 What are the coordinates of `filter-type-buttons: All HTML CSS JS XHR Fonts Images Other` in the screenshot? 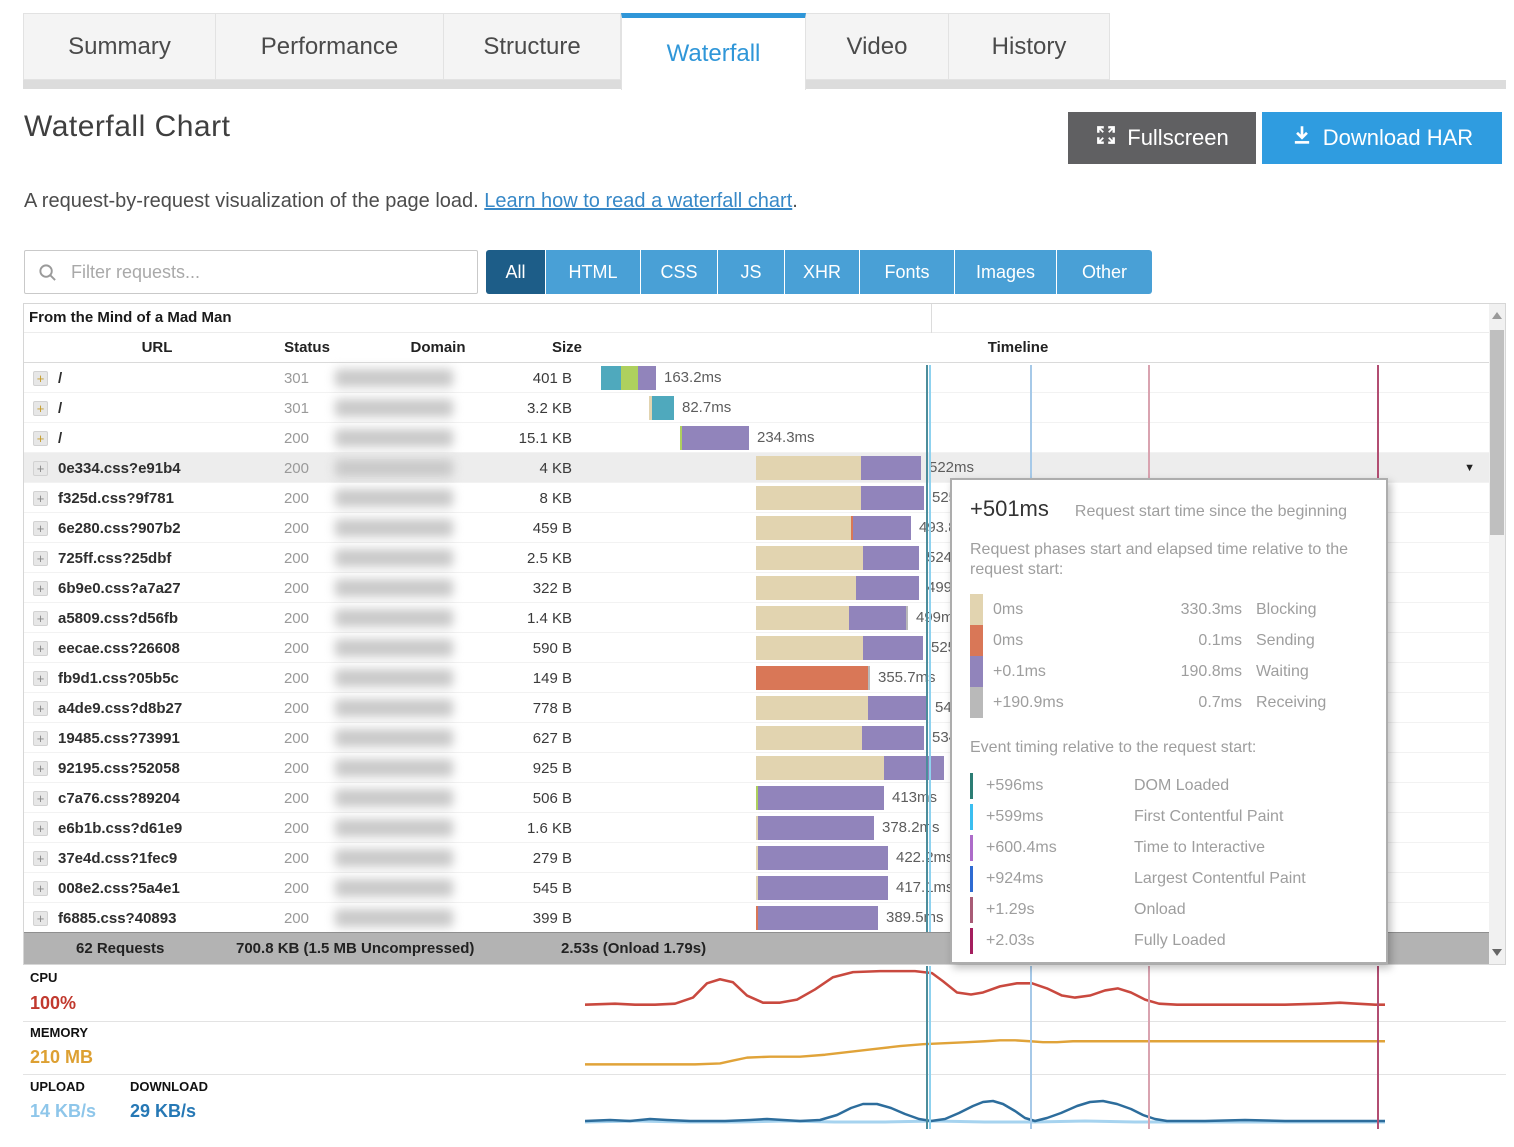 It's located at (819, 272).